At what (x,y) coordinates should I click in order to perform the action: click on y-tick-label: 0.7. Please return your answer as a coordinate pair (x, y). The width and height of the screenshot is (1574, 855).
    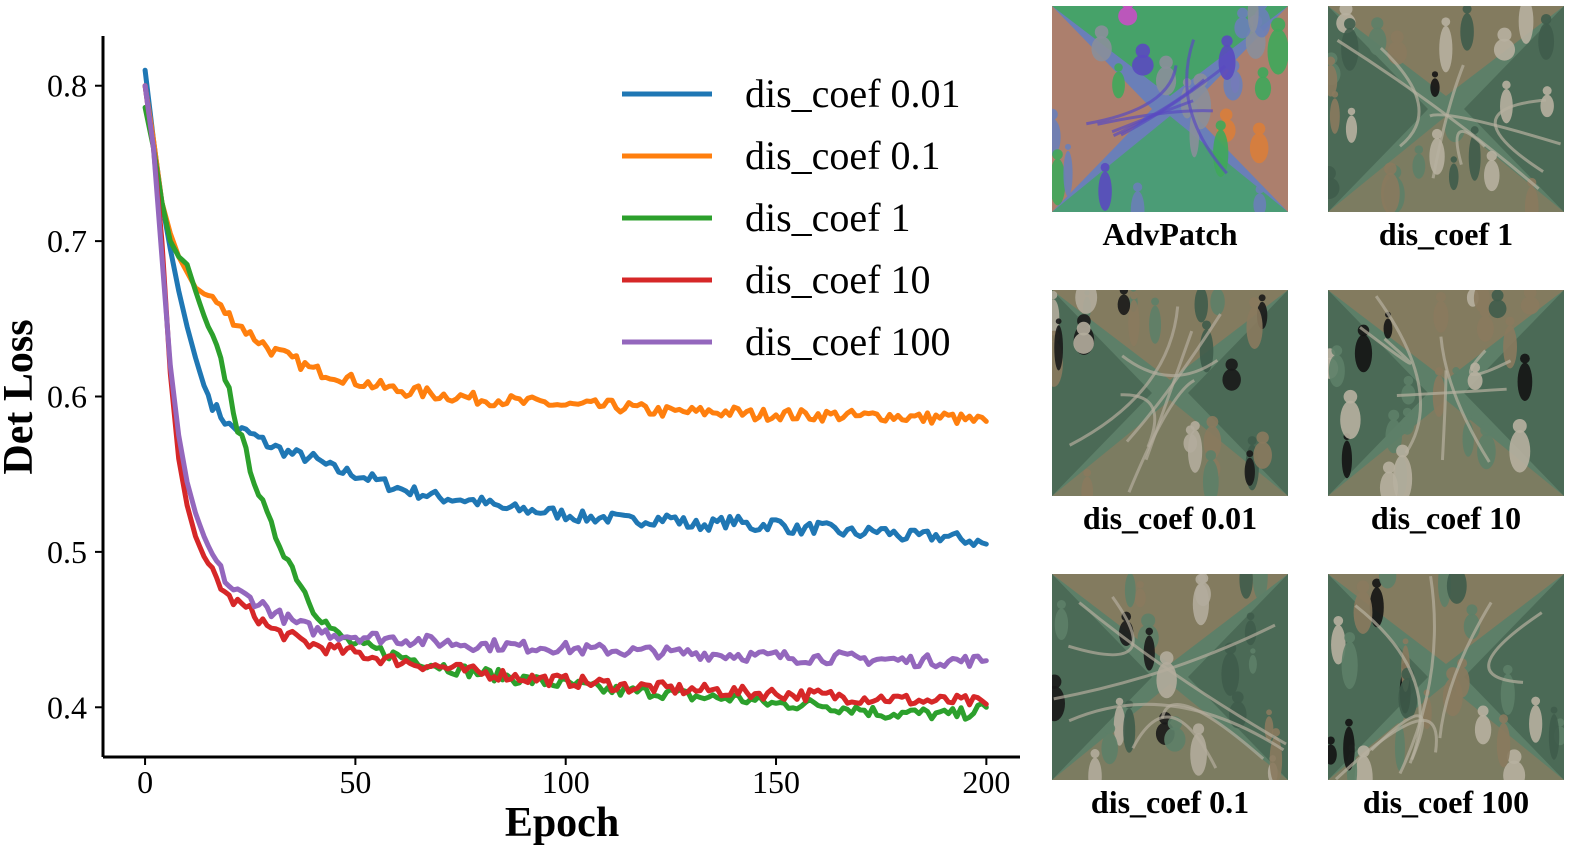
    Looking at the image, I should click on (67, 241).